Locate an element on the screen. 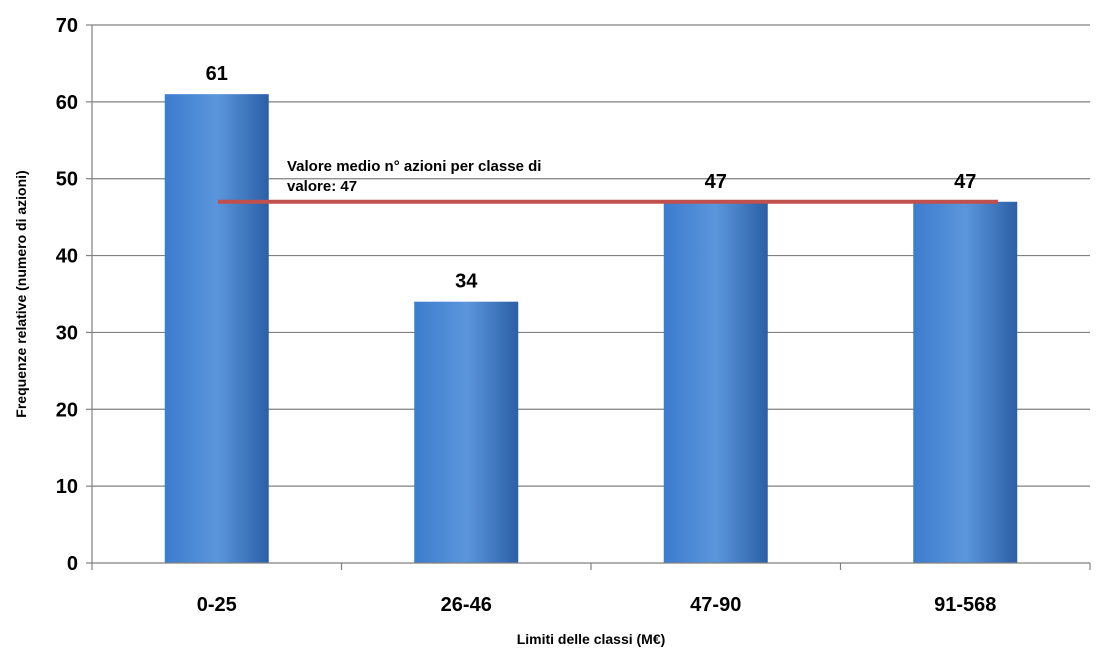 The width and height of the screenshot is (1112, 651). y-tick-label: 60 is located at coordinates (67, 103).